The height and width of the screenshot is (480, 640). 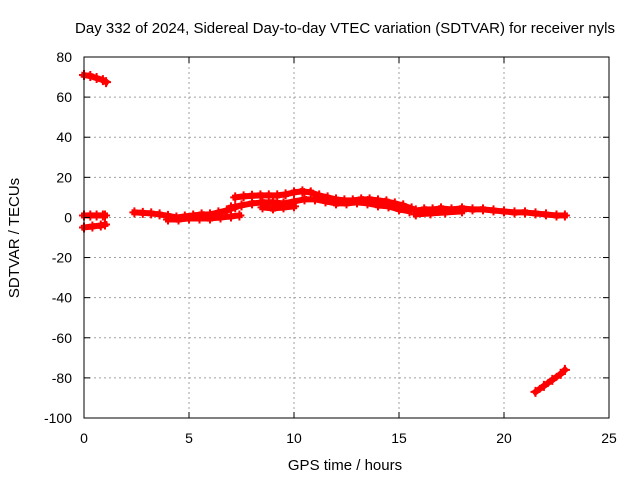 I want to click on series-seg-high-start, so click(x=95, y=79).